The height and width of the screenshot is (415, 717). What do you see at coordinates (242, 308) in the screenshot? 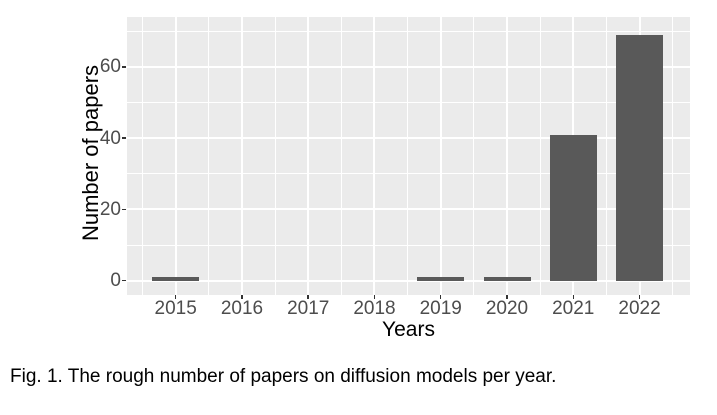
I see `x-tick-label: 2016` at bounding box center [242, 308].